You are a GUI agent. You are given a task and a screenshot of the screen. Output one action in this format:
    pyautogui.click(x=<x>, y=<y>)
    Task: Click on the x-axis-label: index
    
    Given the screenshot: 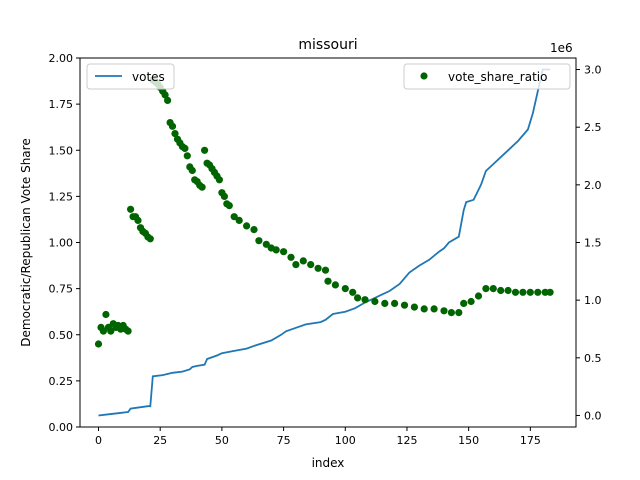 What is the action you would take?
    pyautogui.click(x=328, y=463)
    